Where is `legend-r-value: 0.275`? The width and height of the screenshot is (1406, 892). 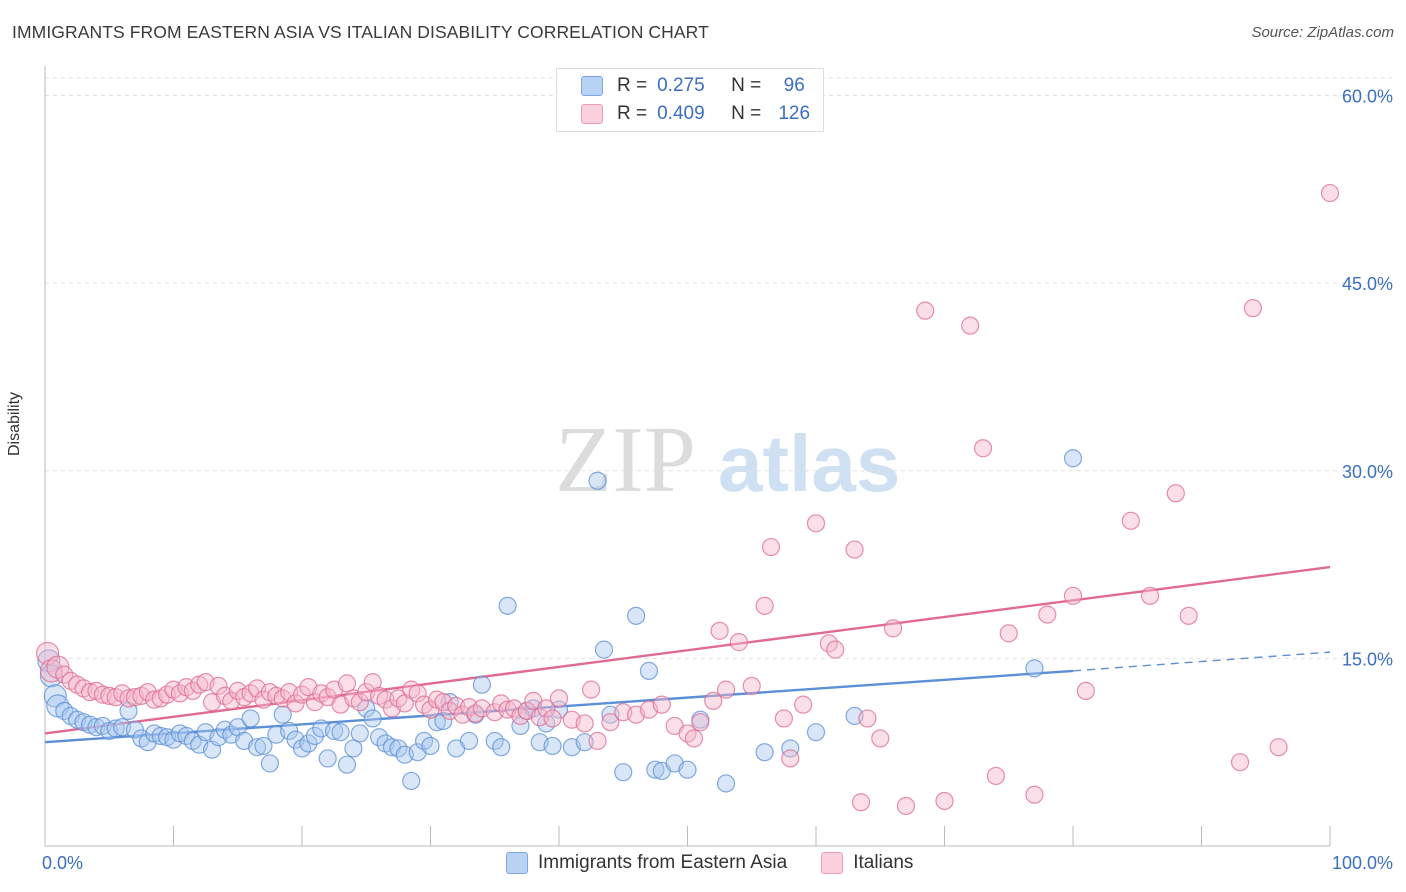 legend-r-value: 0.275 is located at coordinates (681, 85).